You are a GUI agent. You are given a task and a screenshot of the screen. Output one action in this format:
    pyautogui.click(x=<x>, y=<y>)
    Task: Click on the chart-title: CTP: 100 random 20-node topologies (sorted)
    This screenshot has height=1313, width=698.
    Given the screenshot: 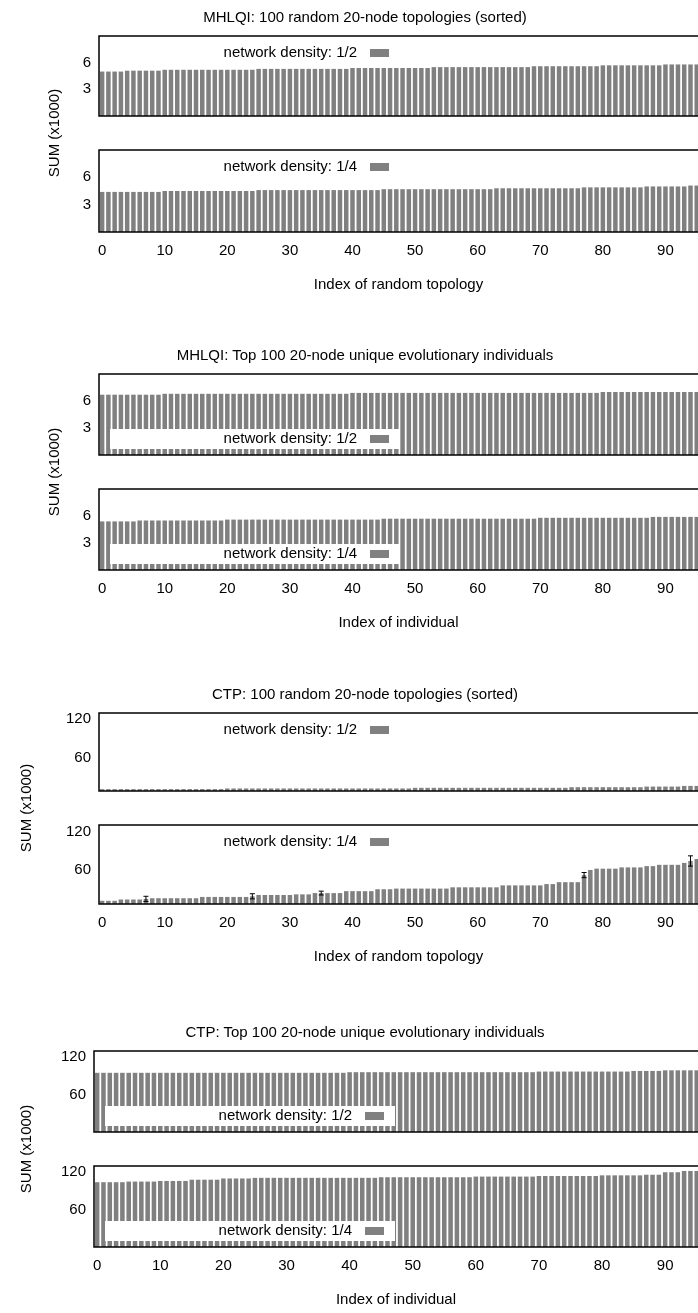 What is the action you would take?
    pyautogui.click(x=365, y=694)
    